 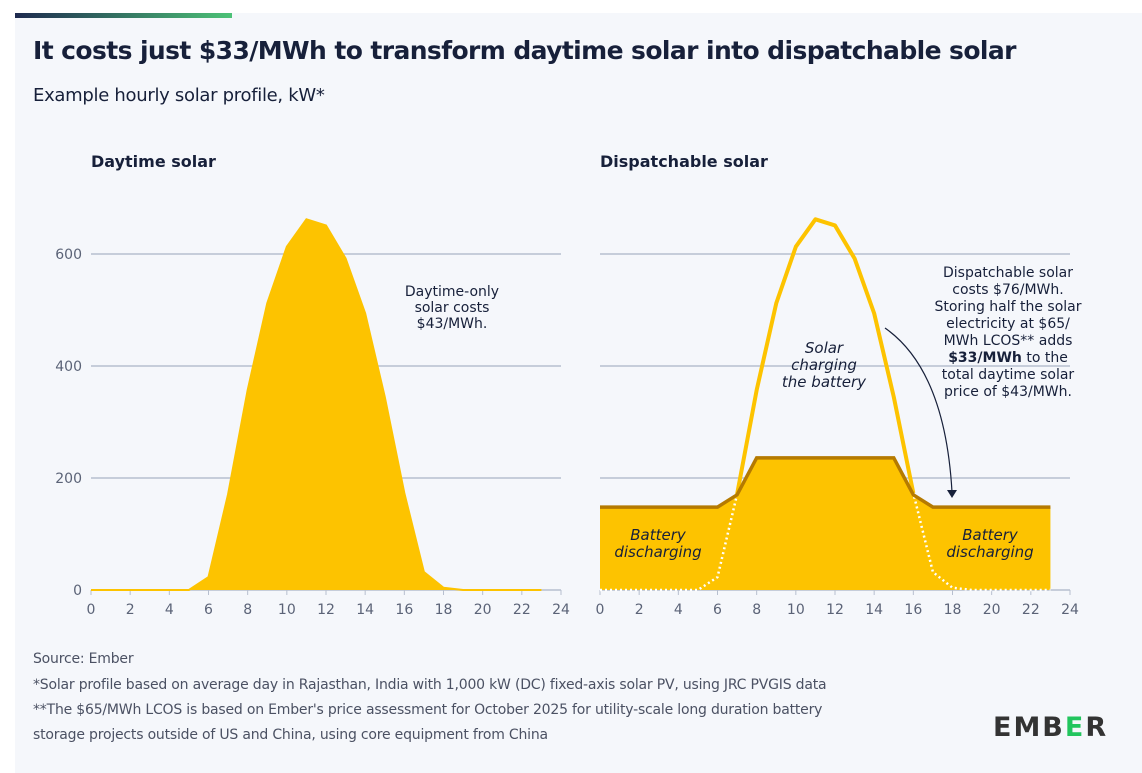 I want to click on arrow-head-icon, so click(x=952, y=494).